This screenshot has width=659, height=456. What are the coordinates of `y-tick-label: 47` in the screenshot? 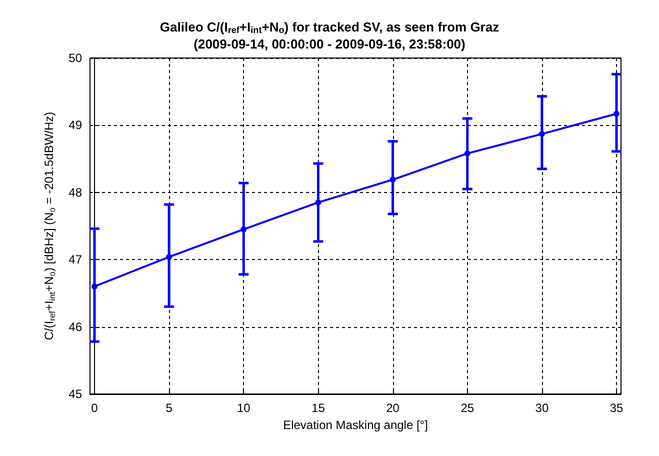 It's located at (75, 259).